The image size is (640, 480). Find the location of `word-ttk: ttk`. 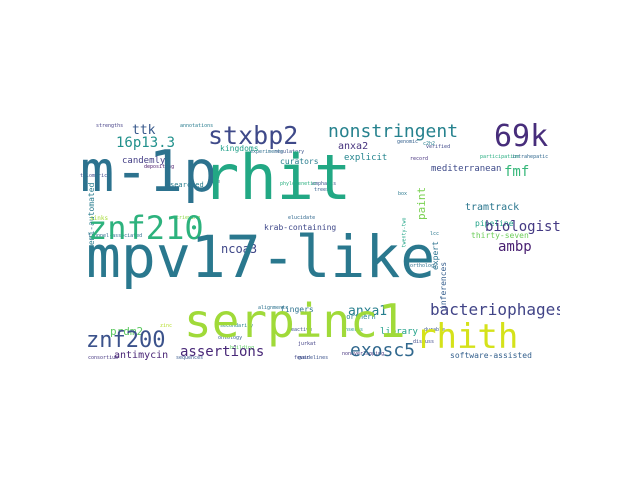

word-ttk: ttk is located at coordinates (144, 130).